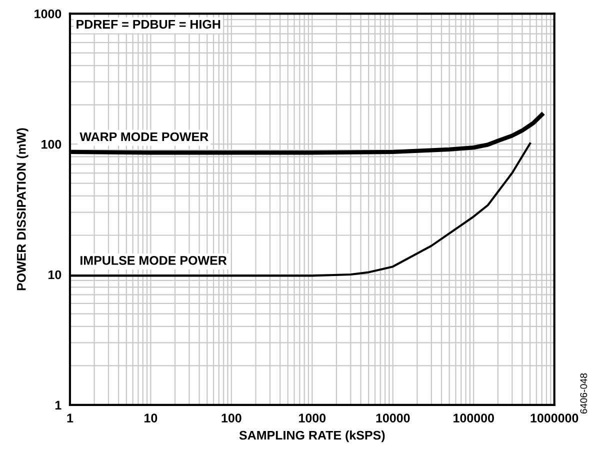 The image size is (598, 455). I want to click on y-tick-label: 100, so click(52, 144).